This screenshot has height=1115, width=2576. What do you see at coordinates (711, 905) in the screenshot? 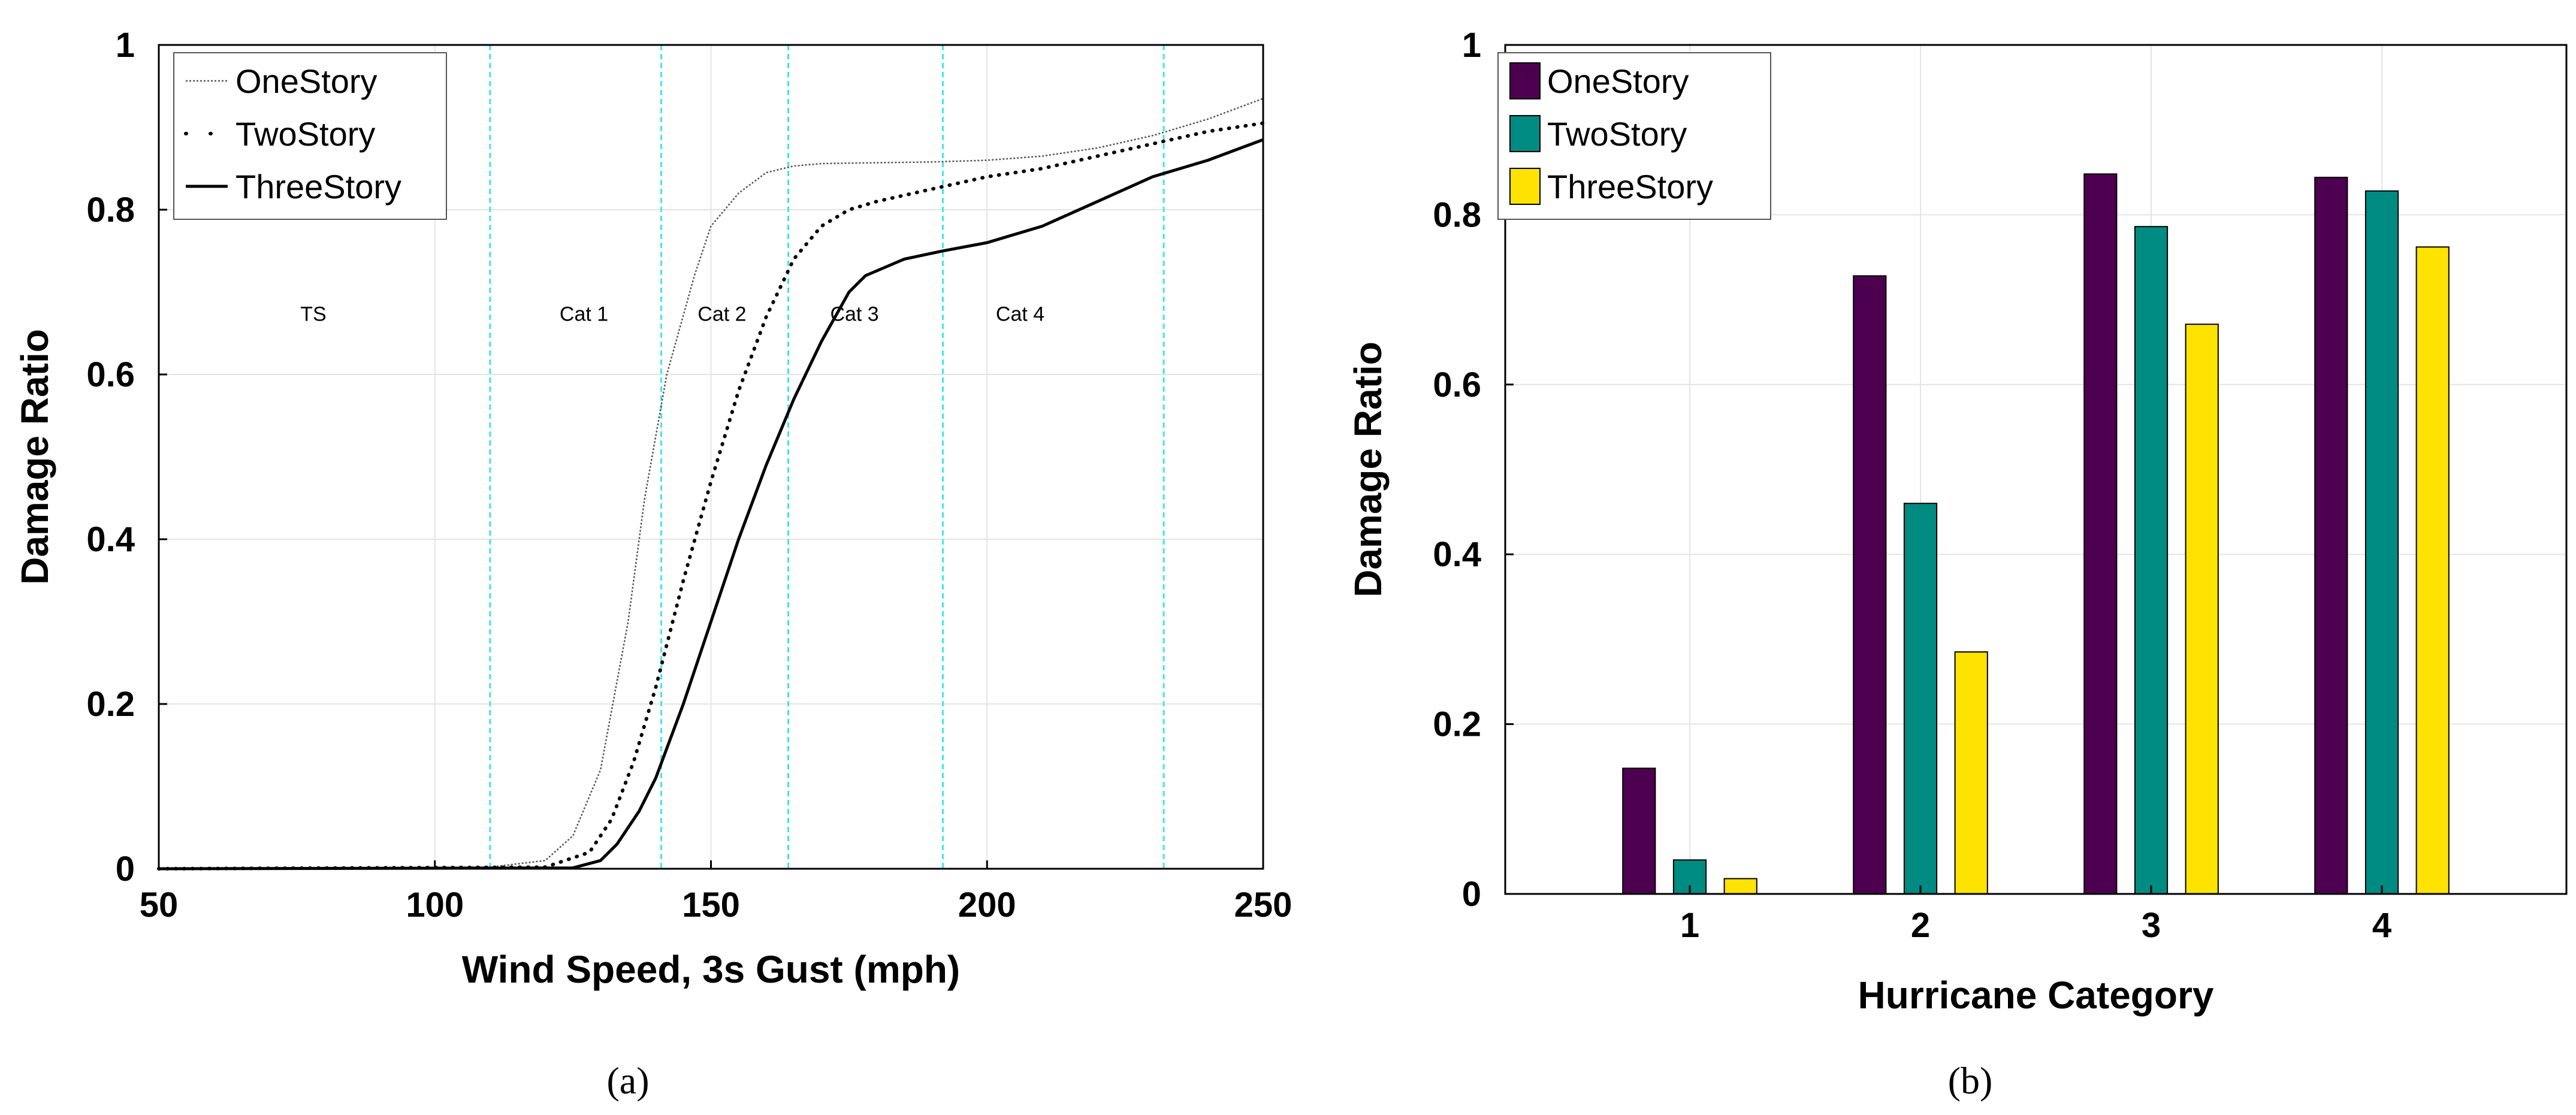
I see `x-tick-label: 150` at bounding box center [711, 905].